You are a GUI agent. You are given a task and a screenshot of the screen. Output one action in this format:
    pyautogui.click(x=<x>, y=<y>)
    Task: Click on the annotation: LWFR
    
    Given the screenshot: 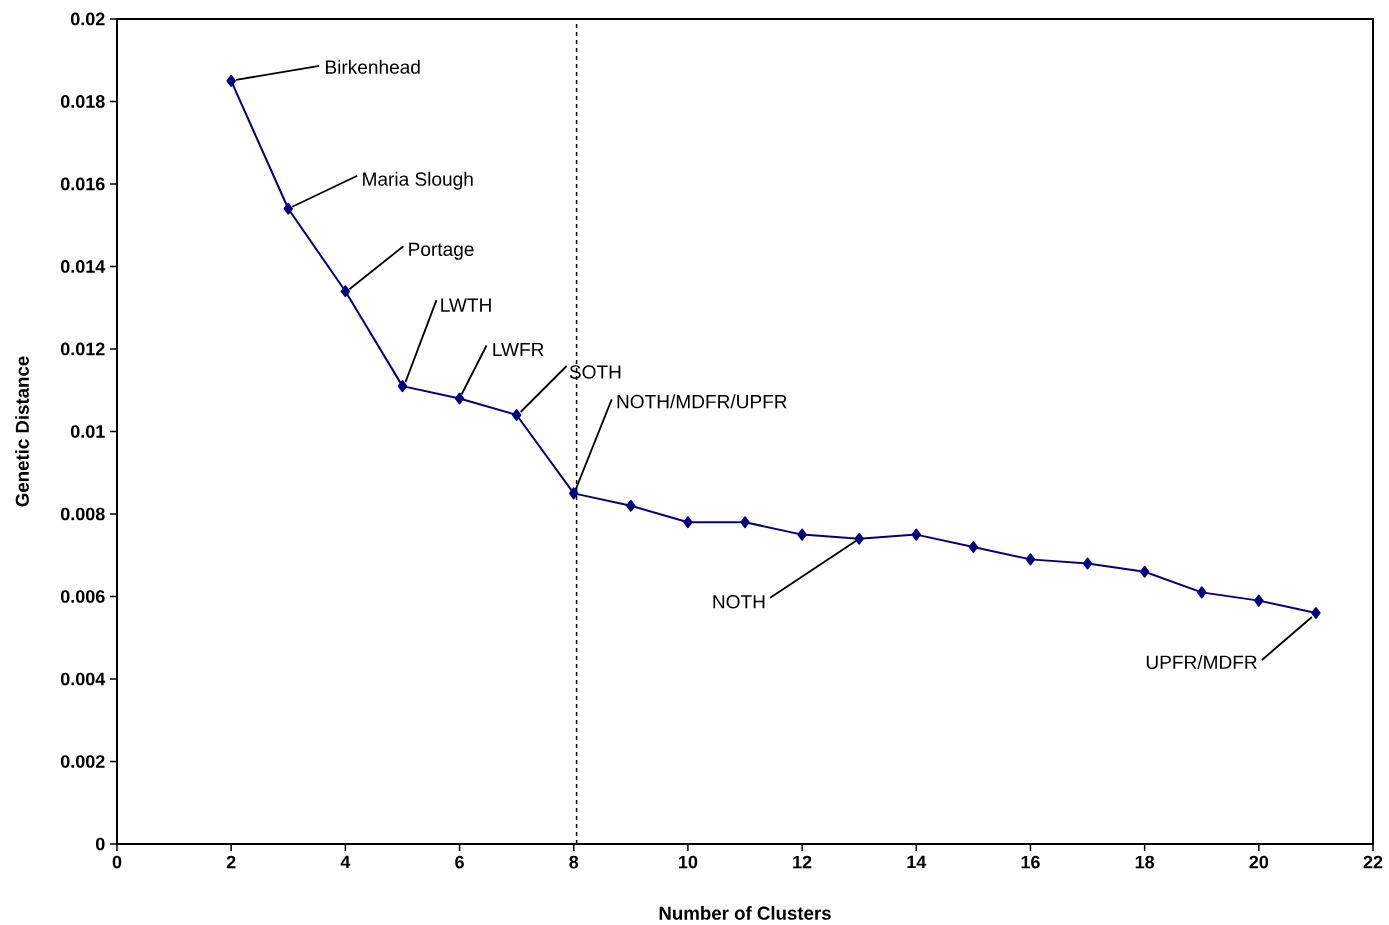 What is the action you would take?
    pyautogui.click(x=518, y=349)
    